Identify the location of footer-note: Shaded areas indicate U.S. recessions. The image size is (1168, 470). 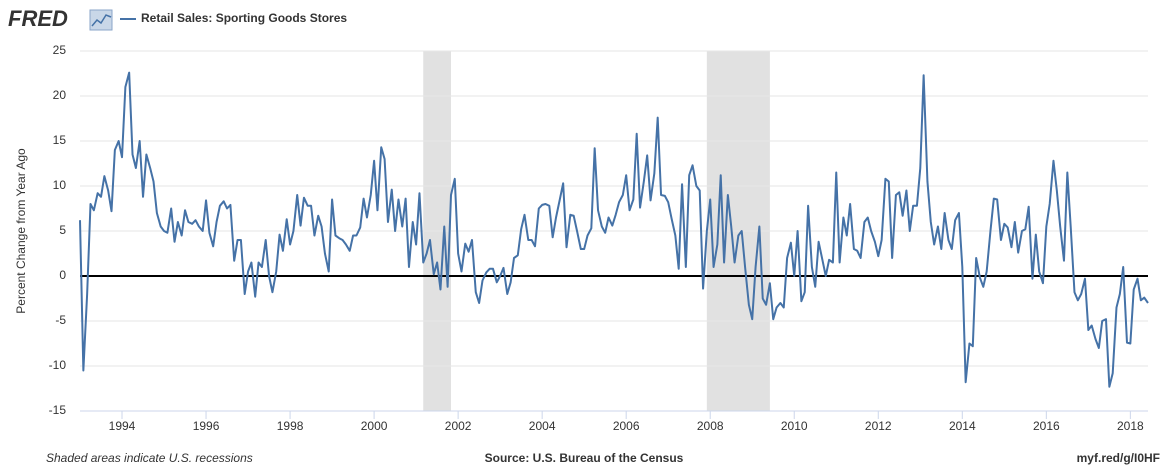
(149, 458).